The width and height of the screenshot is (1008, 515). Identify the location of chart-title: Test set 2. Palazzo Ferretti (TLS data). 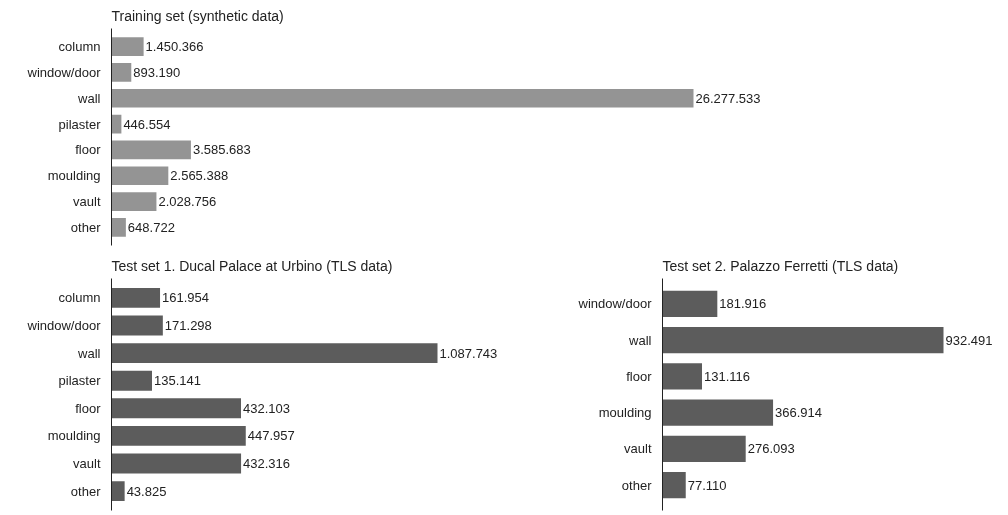
(780, 265).